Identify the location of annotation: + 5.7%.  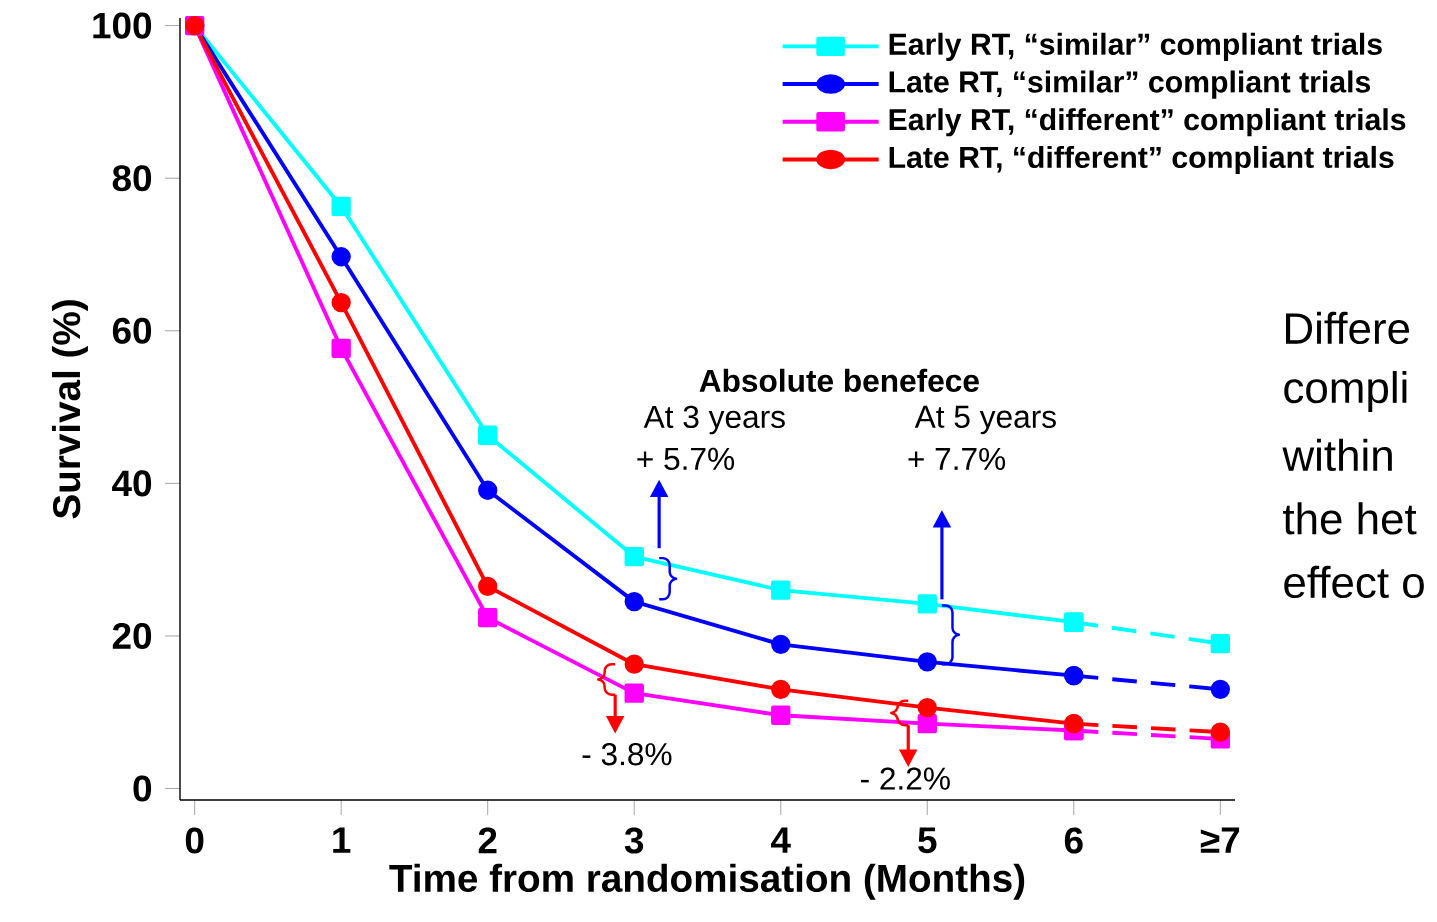
(686, 459).